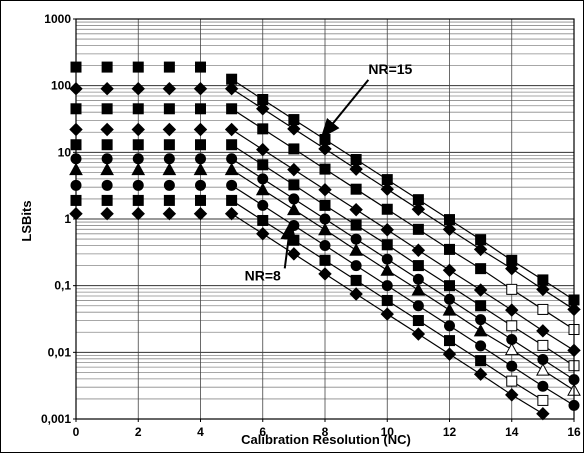 This screenshot has height=457, width=584. What do you see at coordinates (574, 432) in the screenshot?
I see `x-tick-label: 16` at bounding box center [574, 432].